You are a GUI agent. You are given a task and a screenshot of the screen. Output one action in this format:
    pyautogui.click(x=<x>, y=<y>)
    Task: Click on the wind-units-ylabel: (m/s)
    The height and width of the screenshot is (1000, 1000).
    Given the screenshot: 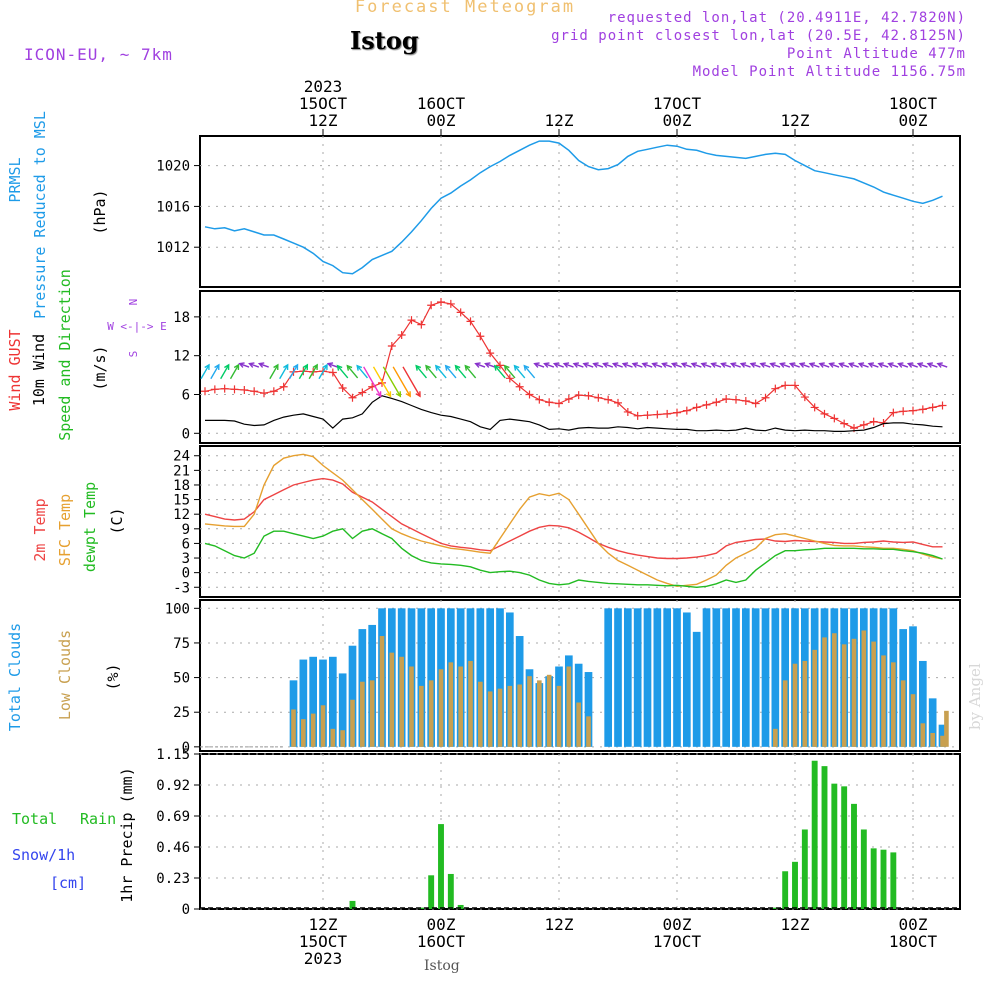 What is the action you would take?
    pyautogui.click(x=100, y=367)
    